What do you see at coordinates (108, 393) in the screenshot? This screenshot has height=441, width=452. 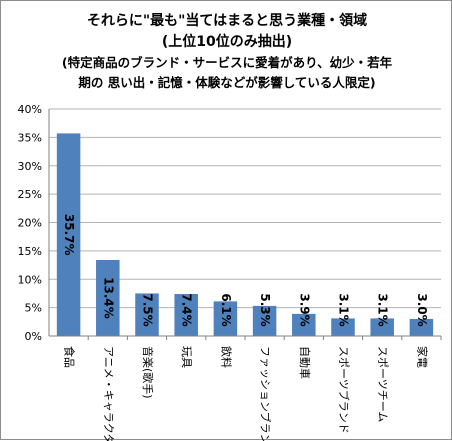 I see `category-label: アニメ・キャラクタ` at bounding box center [108, 393].